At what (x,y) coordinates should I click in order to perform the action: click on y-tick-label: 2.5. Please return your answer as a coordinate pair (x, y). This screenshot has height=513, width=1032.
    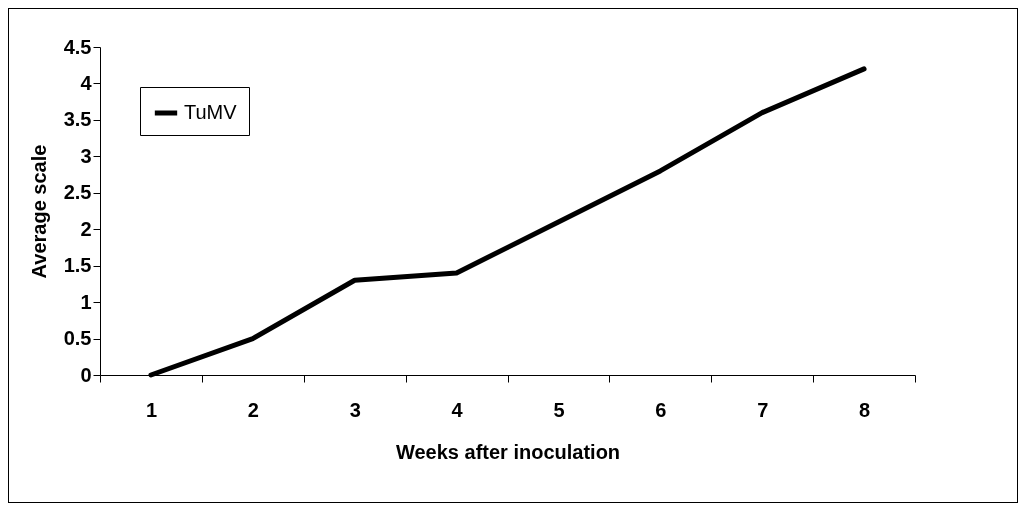
    Looking at the image, I should click on (77, 192).